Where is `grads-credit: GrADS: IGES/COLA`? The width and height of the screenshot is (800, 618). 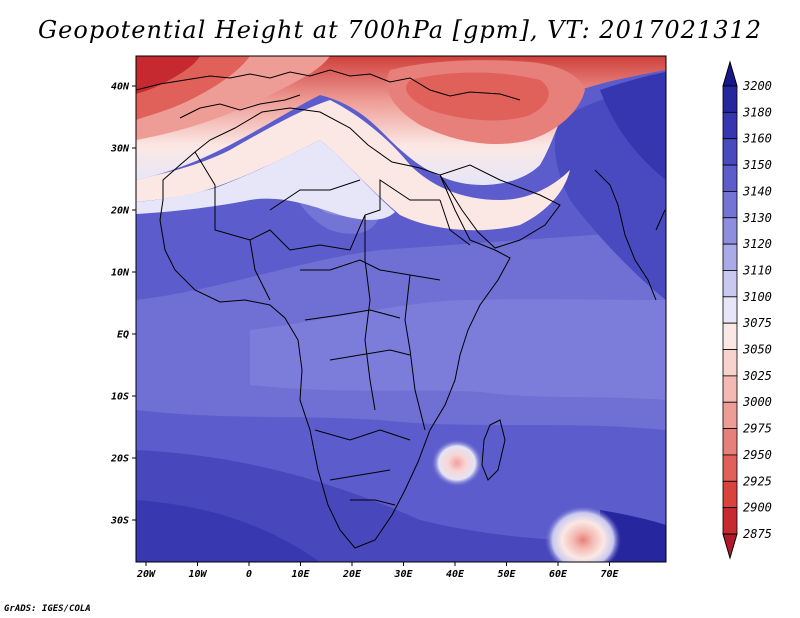 grads-credit: GrADS: IGES/COLA is located at coordinates (47, 609).